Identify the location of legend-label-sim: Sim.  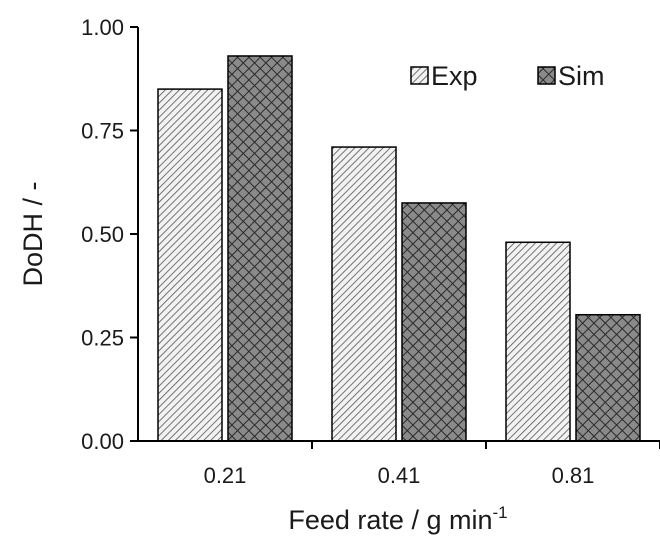
(581, 76).